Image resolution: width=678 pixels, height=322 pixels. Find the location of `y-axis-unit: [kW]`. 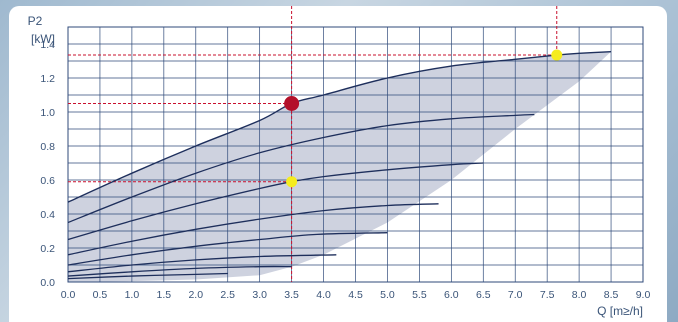

y-axis-unit: [kW] is located at coordinates (43, 39).